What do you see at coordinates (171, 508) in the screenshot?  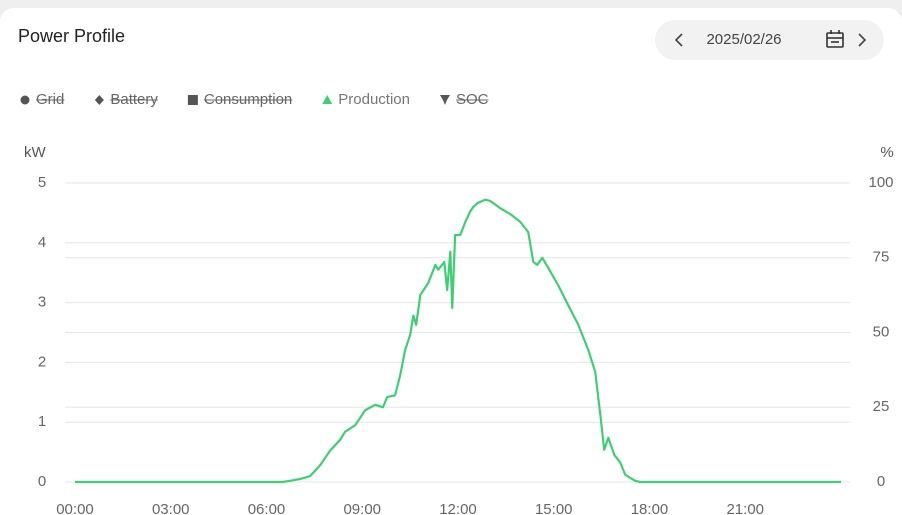 I see `x-tick-label: 03:00` at bounding box center [171, 508].